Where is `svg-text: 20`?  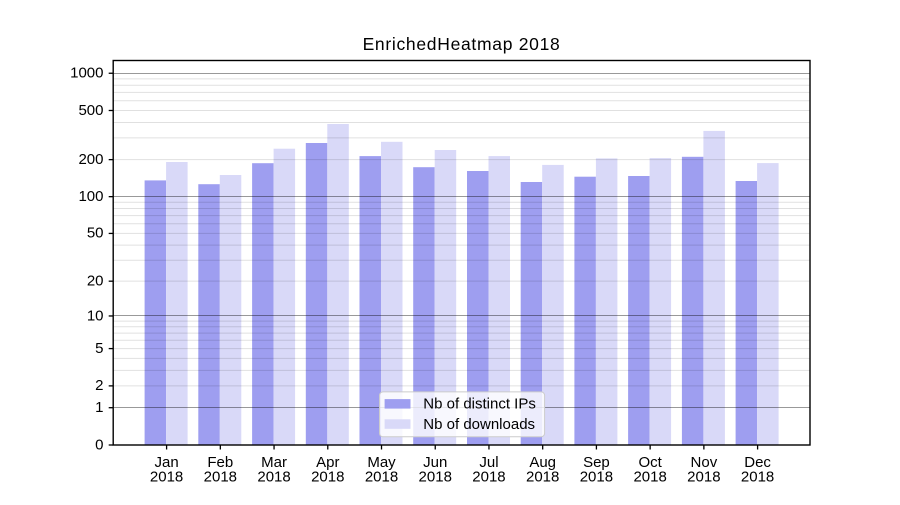
svg-text: 20 is located at coordinates (95, 280).